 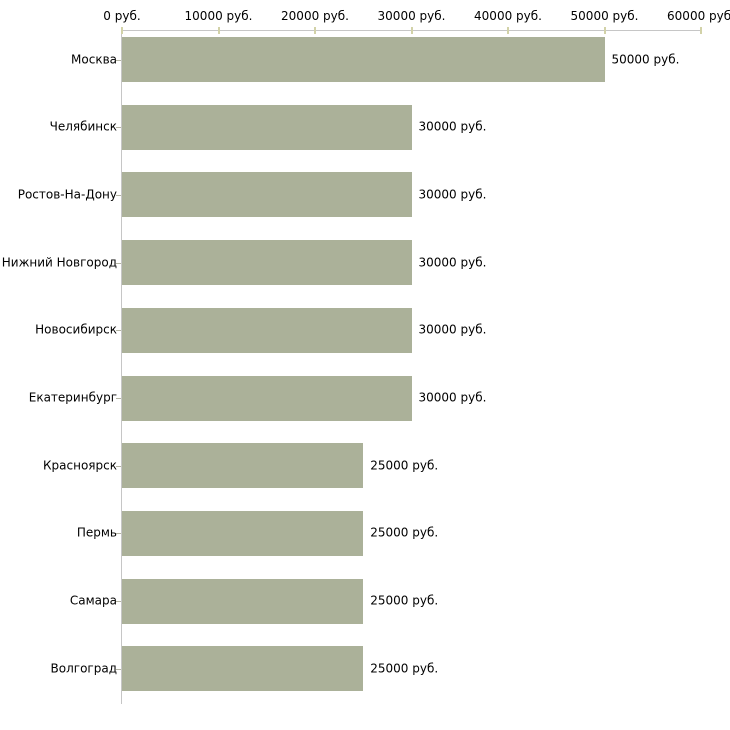 I want to click on category-label: Самара, so click(x=93, y=600).